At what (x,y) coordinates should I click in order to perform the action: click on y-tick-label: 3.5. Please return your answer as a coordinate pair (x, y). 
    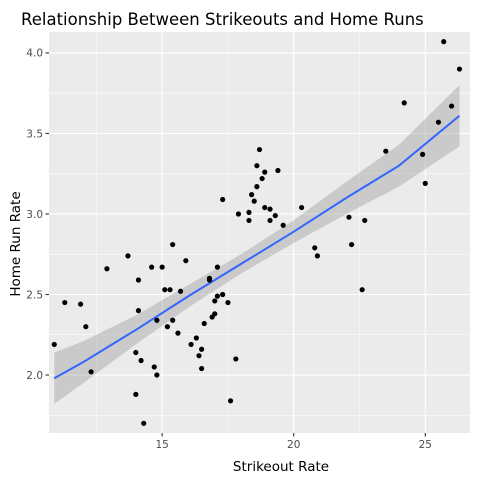
    Looking at the image, I should click on (34, 134).